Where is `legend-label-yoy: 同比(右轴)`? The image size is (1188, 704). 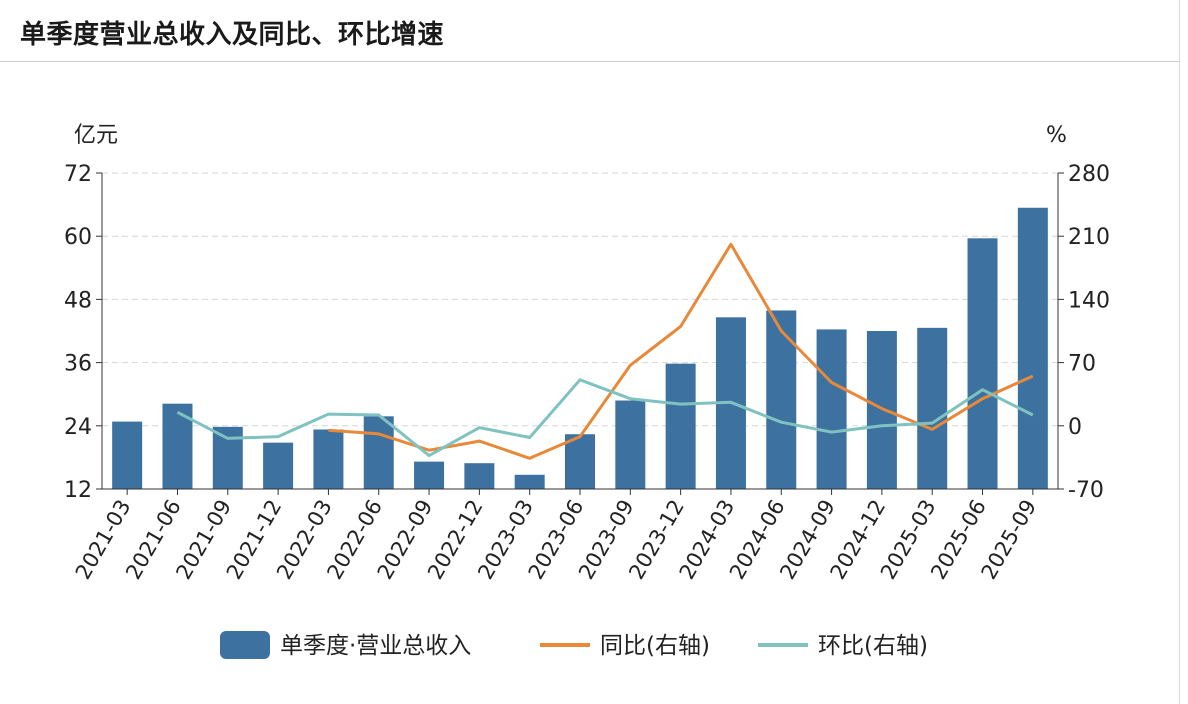 legend-label-yoy: 同比(右轴) is located at coordinates (655, 646).